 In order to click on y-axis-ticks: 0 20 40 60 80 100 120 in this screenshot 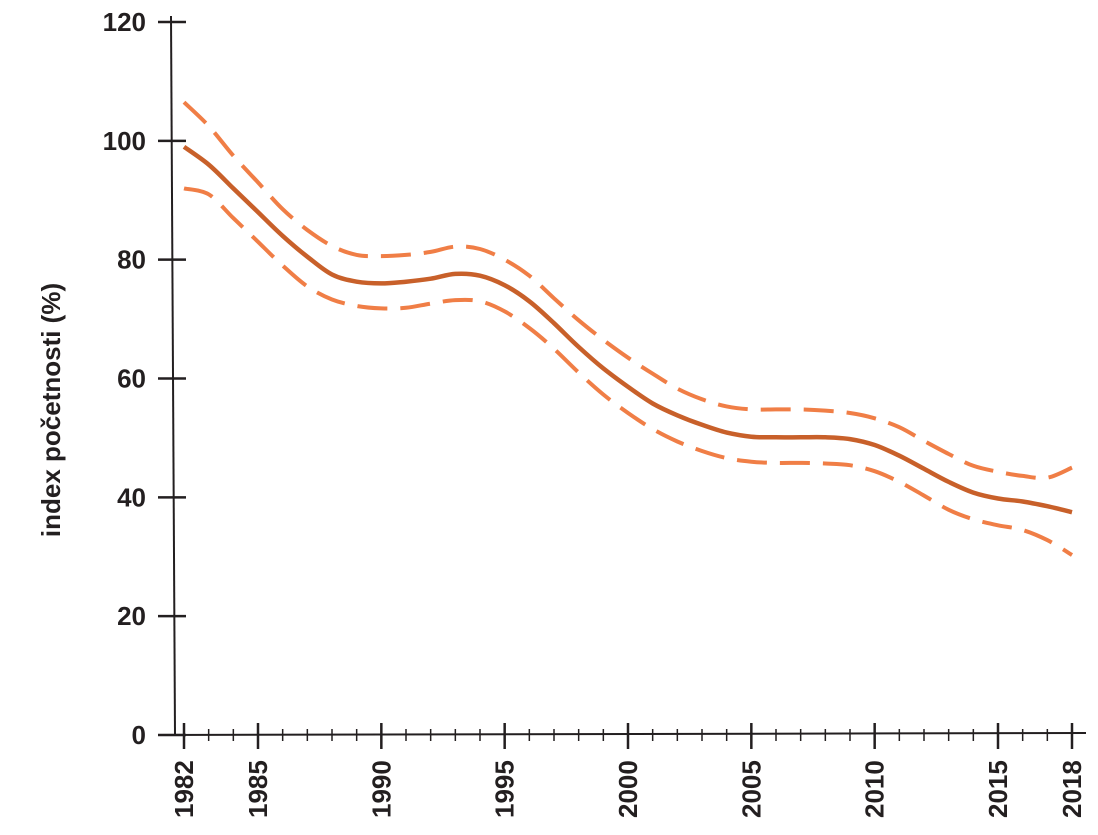, I will do `click(144, 378)`.